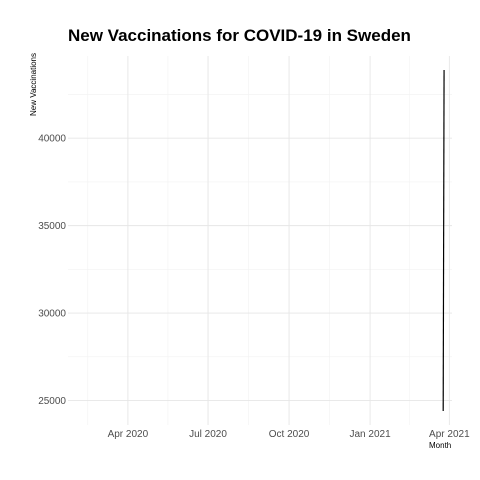  I want to click on series-line, so click(443, 240).